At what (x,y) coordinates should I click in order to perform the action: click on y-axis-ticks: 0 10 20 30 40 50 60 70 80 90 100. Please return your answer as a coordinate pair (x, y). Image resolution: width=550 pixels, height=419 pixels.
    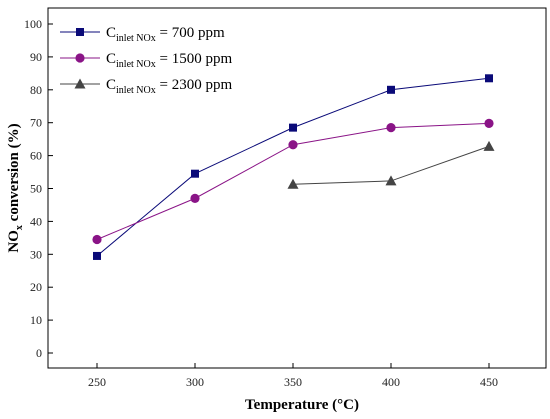
    Looking at the image, I should click on (38, 188).